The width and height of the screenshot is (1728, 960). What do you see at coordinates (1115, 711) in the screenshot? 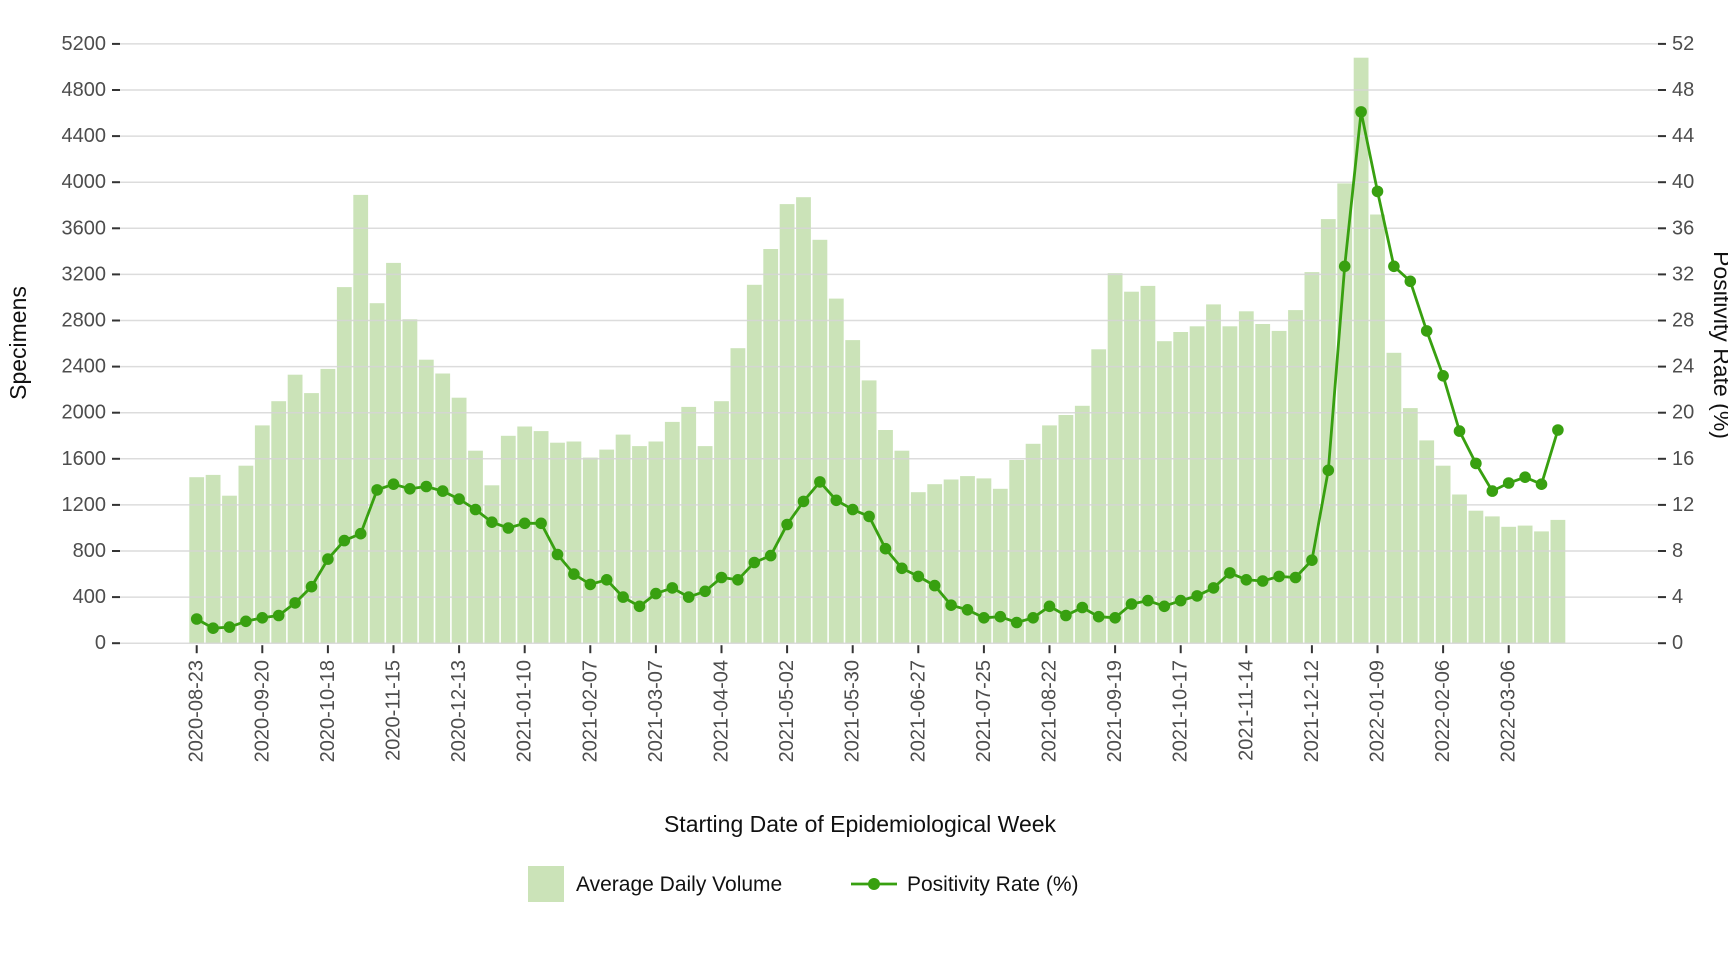
I see `x-tick-label: 2021-09-19` at bounding box center [1115, 711].